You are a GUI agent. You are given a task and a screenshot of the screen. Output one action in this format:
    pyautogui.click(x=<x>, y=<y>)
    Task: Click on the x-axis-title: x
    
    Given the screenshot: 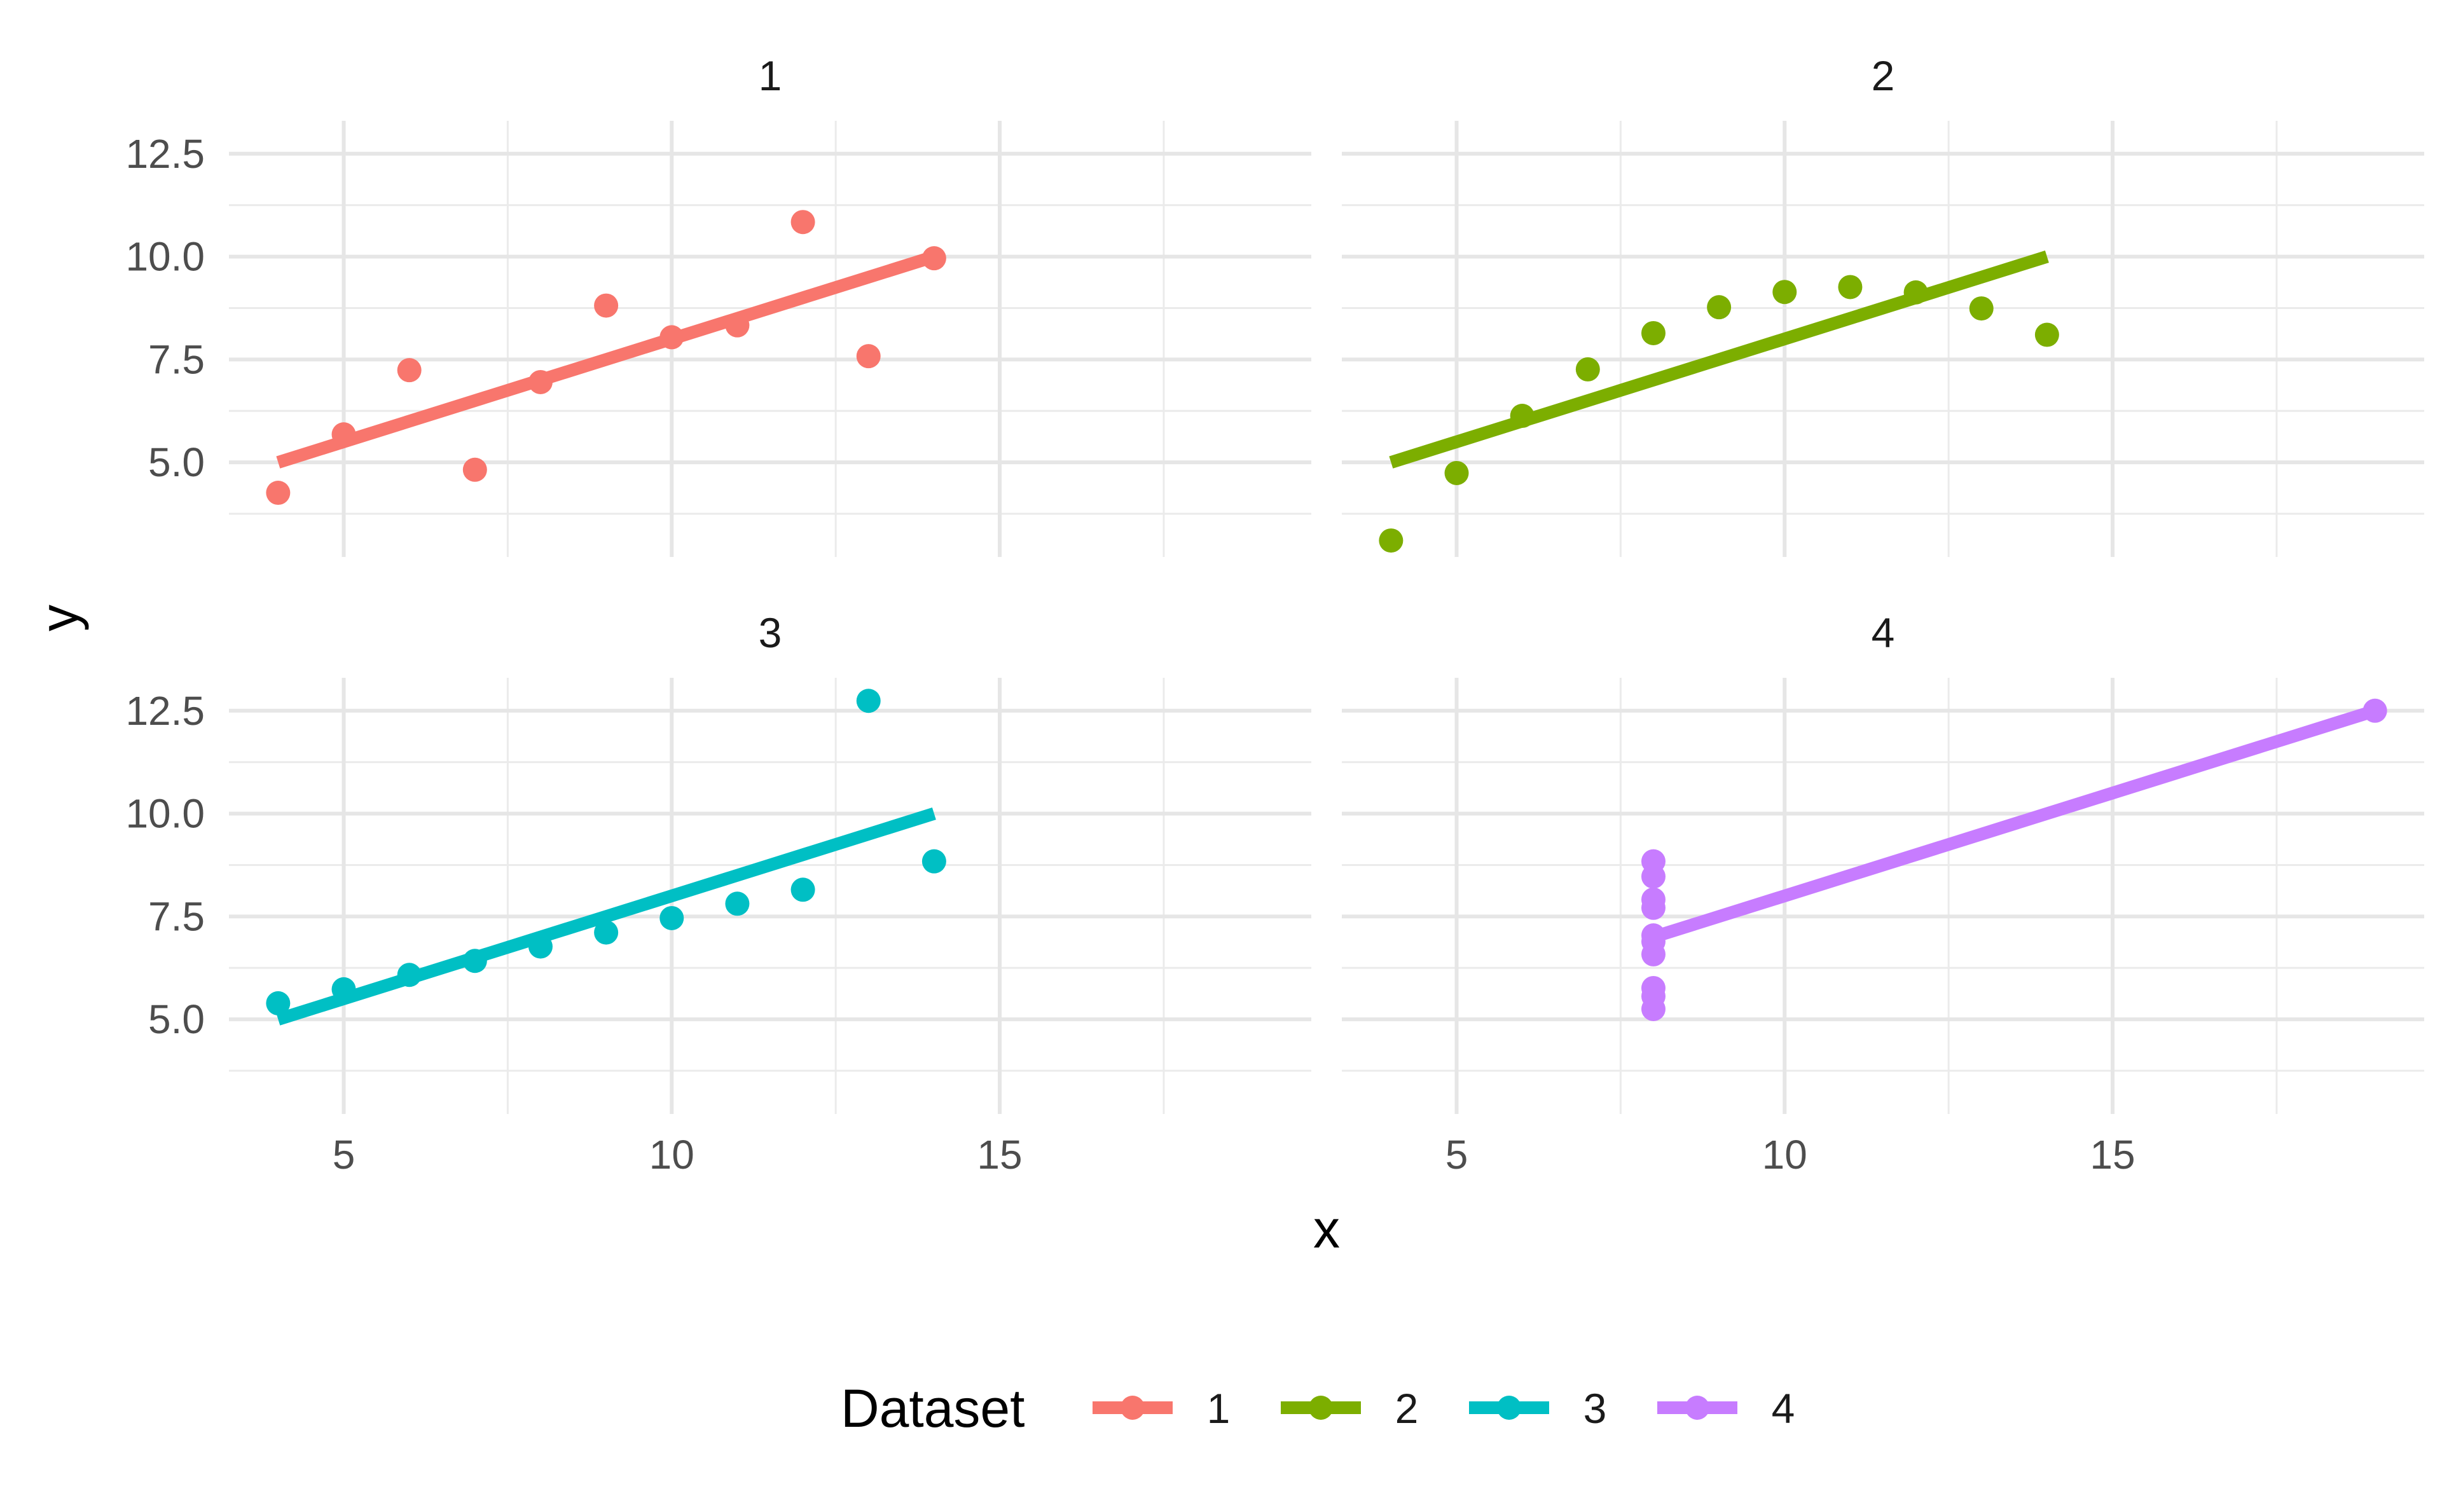 What is the action you would take?
    pyautogui.click(x=1326, y=1229)
    